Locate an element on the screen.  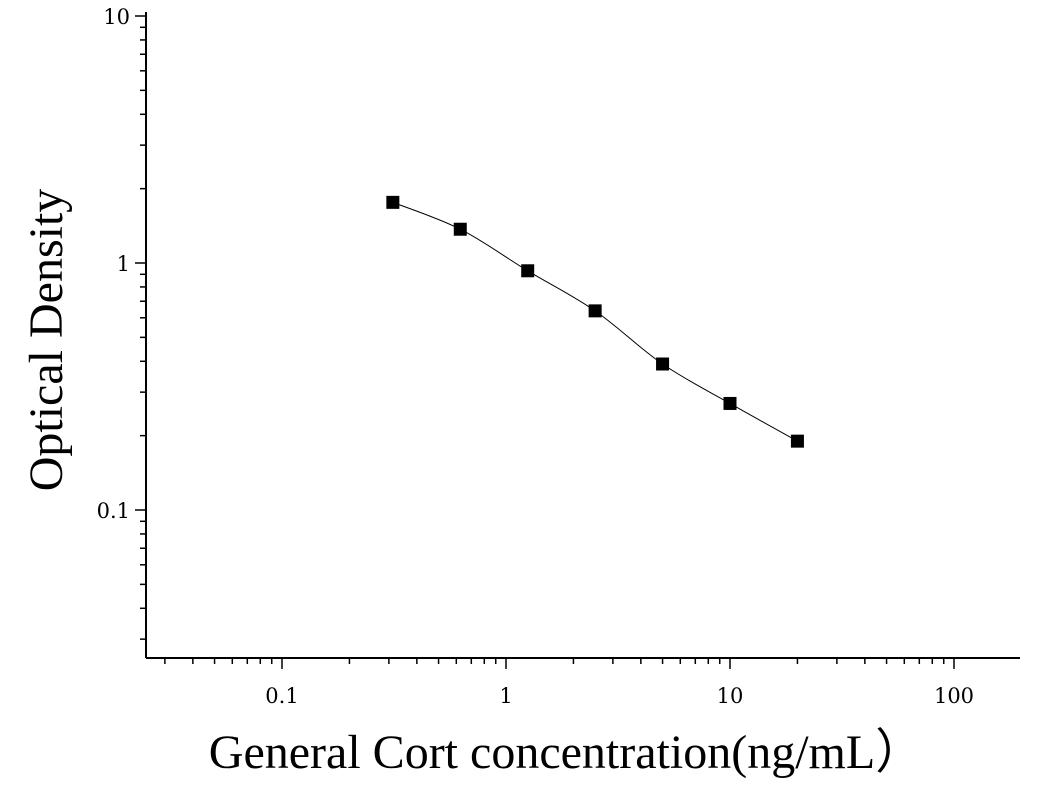
fit-curve is located at coordinates (595, 321).